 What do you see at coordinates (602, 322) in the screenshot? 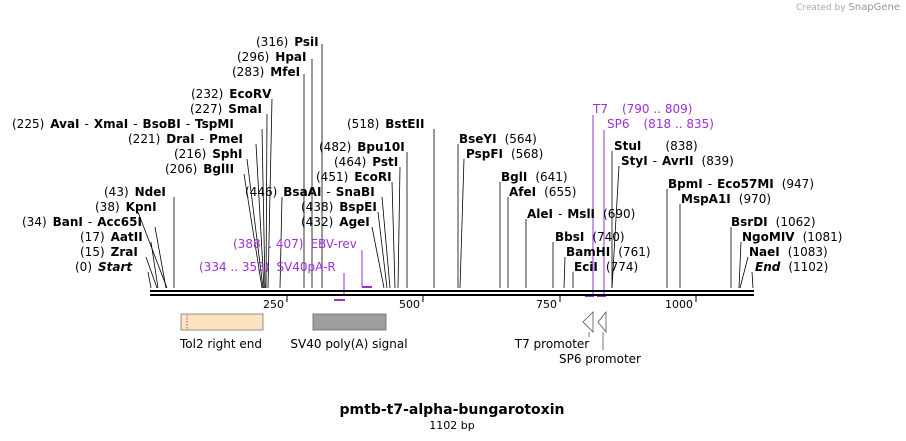
I see `feature-sp6-promoter-arrow` at bounding box center [602, 322].